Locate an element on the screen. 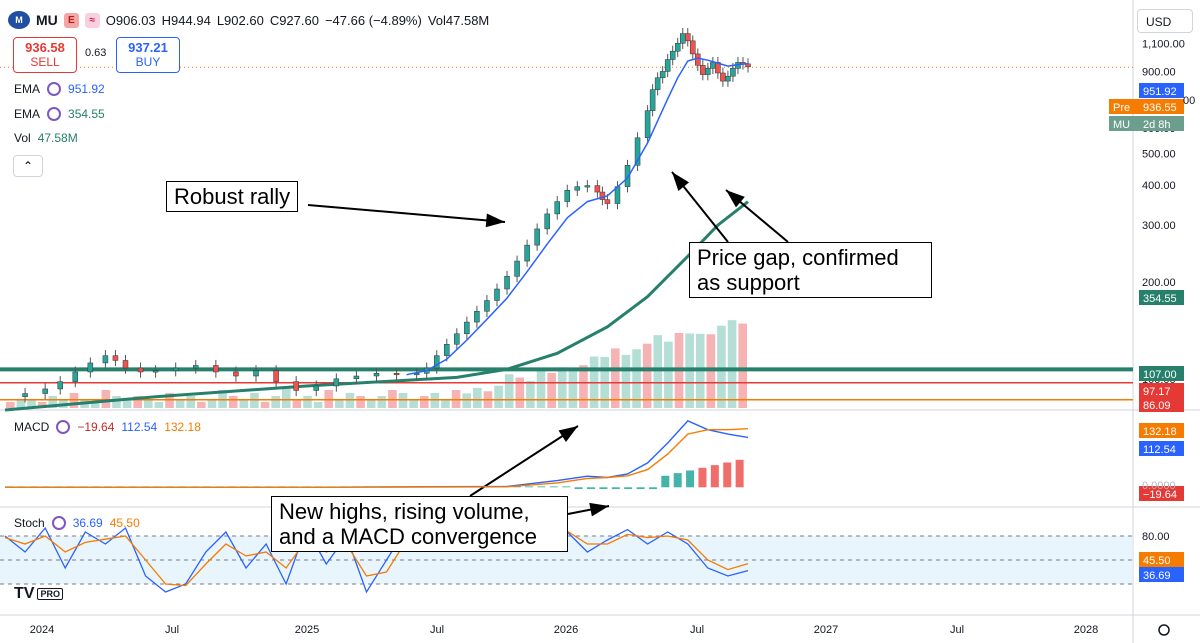 Image resolution: width=1200 pixels, height=643 pixels. open-value: O906.03 is located at coordinates (130, 20).